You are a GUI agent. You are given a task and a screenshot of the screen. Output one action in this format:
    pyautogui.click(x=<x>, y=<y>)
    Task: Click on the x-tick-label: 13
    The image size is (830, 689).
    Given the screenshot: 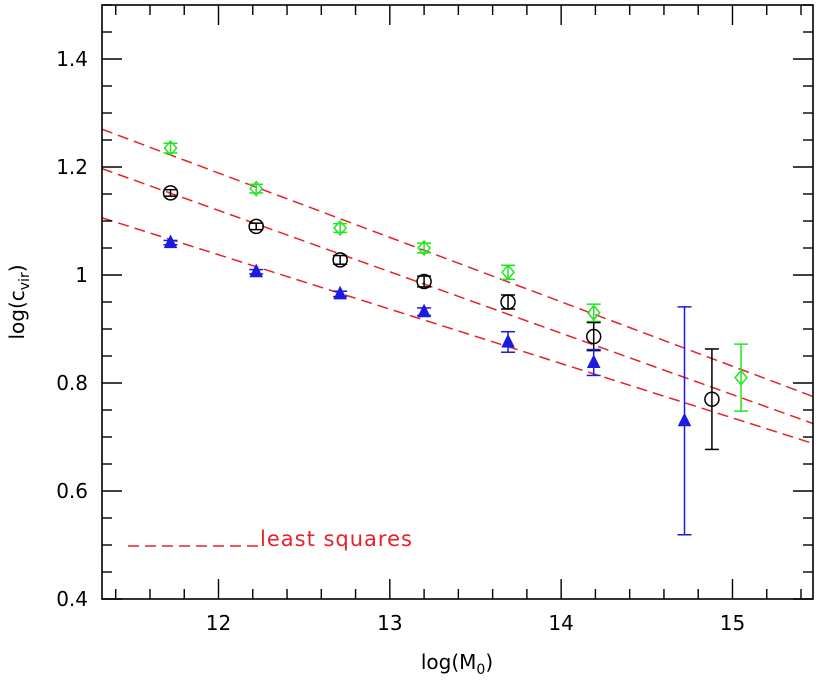 What is the action you would take?
    pyautogui.click(x=389, y=623)
    